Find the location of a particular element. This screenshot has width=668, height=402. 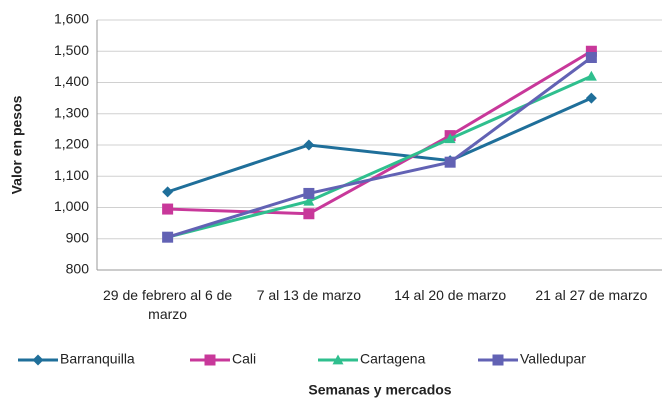

y-tick-label: 1,000 is located at coordinates (71, 206).